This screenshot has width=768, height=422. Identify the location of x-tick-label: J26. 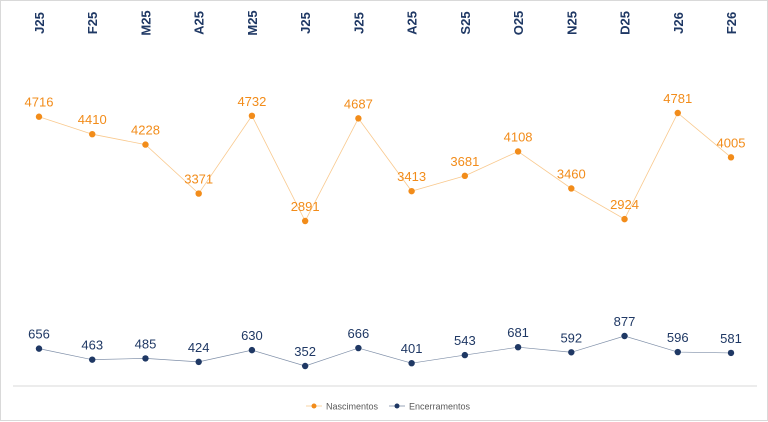
(678, 23).